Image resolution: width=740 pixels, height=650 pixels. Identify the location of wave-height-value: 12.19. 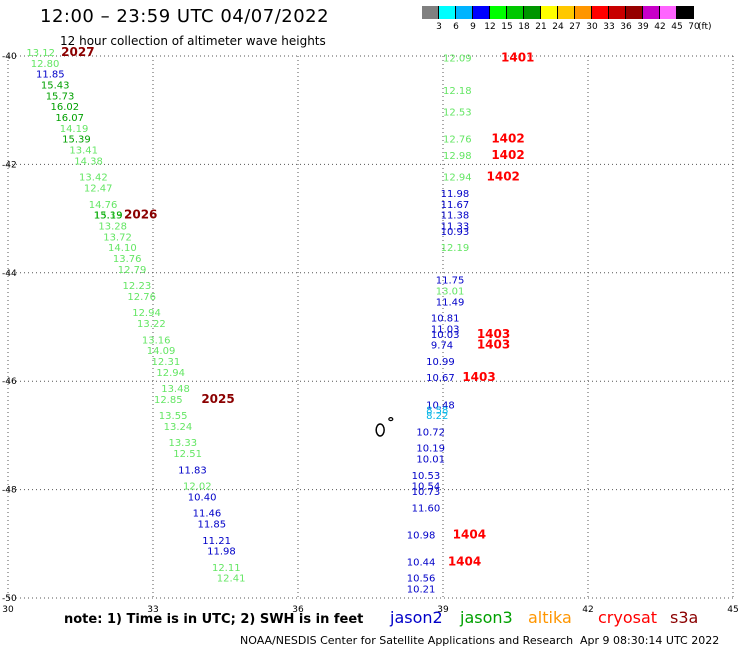
(455, 248).